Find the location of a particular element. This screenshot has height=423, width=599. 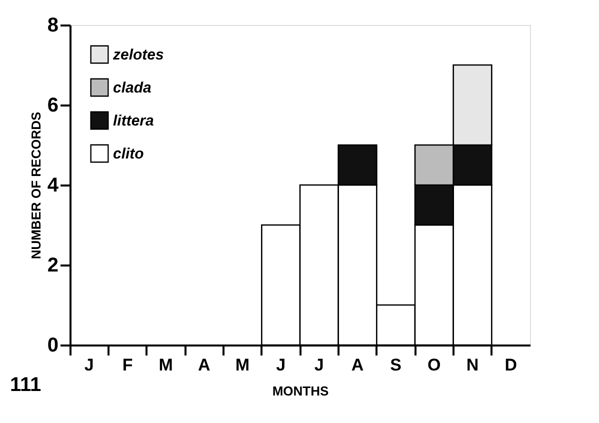

x-tick-label: D is located at coordinates (510, 365).